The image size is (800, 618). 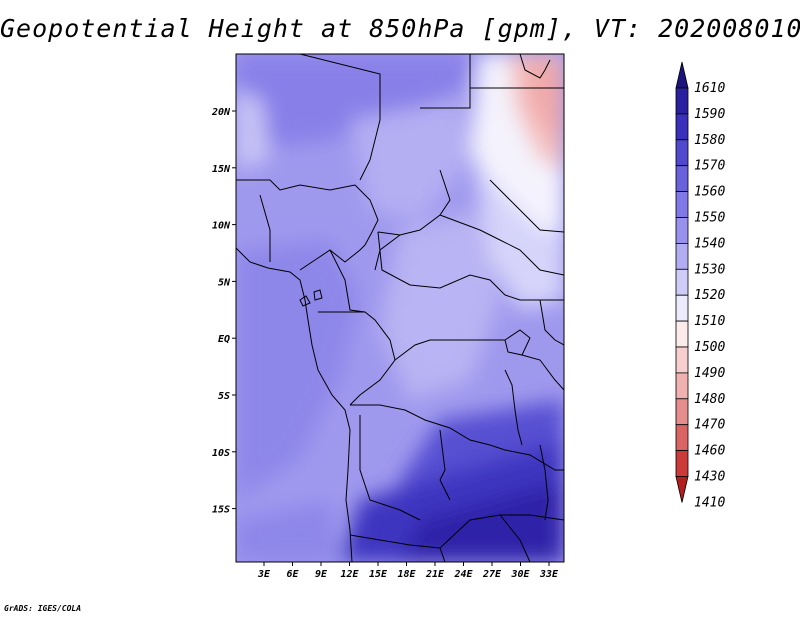 What do you see at coordinates (709, 399) in the screenshot?
I see `colorbar-label: 1480` at bounding box center [709, 399].